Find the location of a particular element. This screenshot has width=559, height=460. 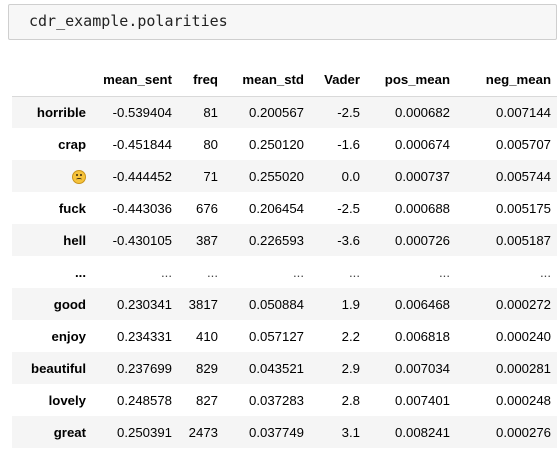

row-index: lovely is located at coordinates (67, 400).